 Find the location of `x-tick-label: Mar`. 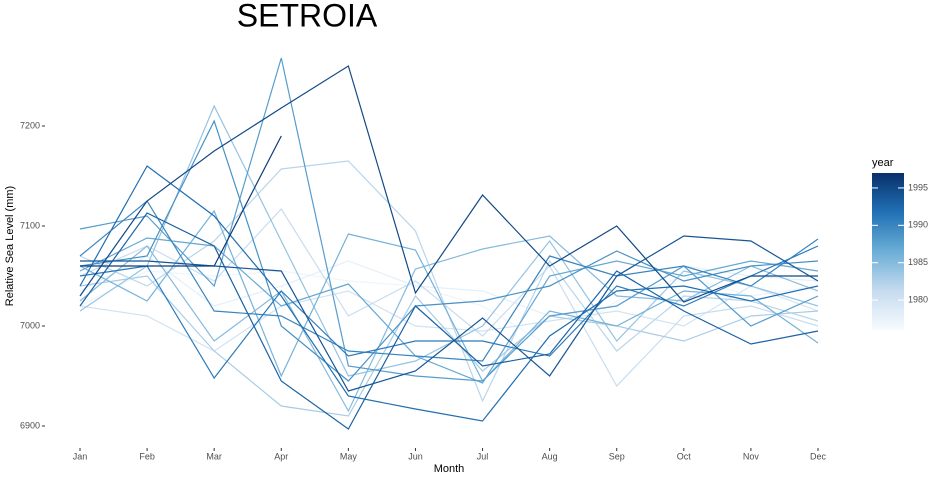

x-tick-label: Mar is located at coordinates (214, 456).